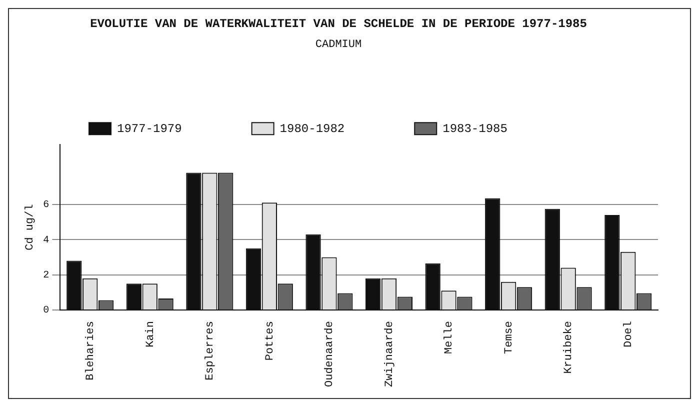 The image size is (697, 407). Describe the element at coordinates (330, 354) in the screenshot. I see `x-tick-label: Oudenaarde` at that location.